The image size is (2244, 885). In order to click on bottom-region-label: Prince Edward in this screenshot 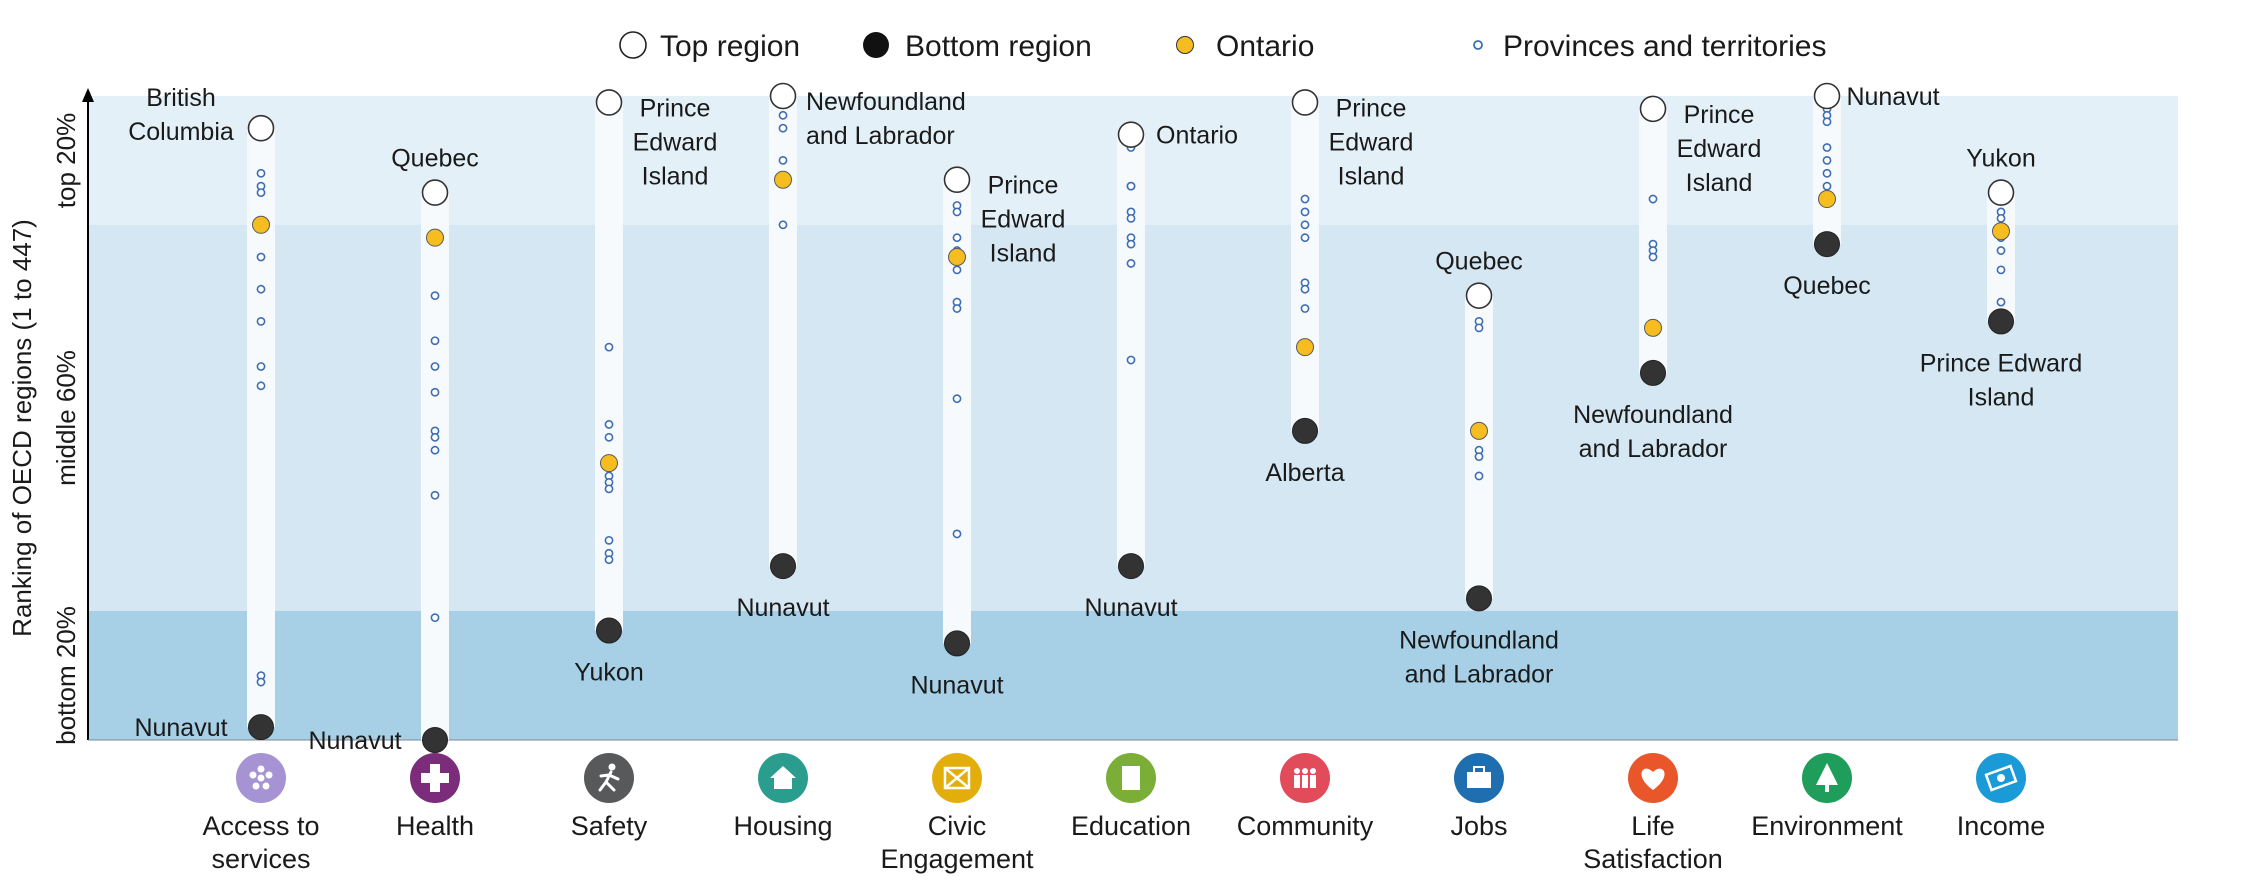, I will do `click(2001, 363)`.